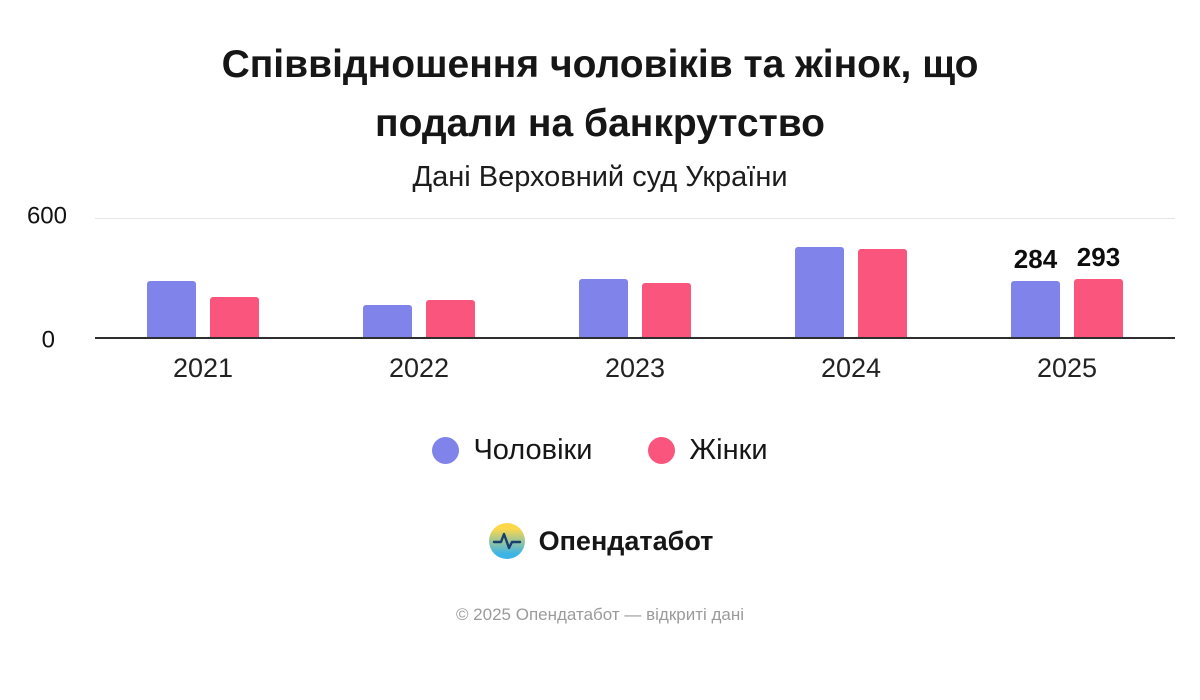 This screenshot has width=1200, height=700. Describe the element at coordinates (819, 291) in the screenshot. I see `bar-men-2024` at that location.